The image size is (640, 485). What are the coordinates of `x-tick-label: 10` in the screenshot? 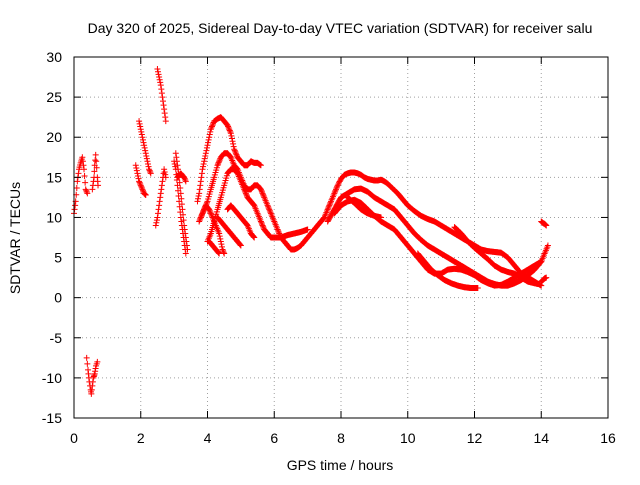 It's located at (408, 438).